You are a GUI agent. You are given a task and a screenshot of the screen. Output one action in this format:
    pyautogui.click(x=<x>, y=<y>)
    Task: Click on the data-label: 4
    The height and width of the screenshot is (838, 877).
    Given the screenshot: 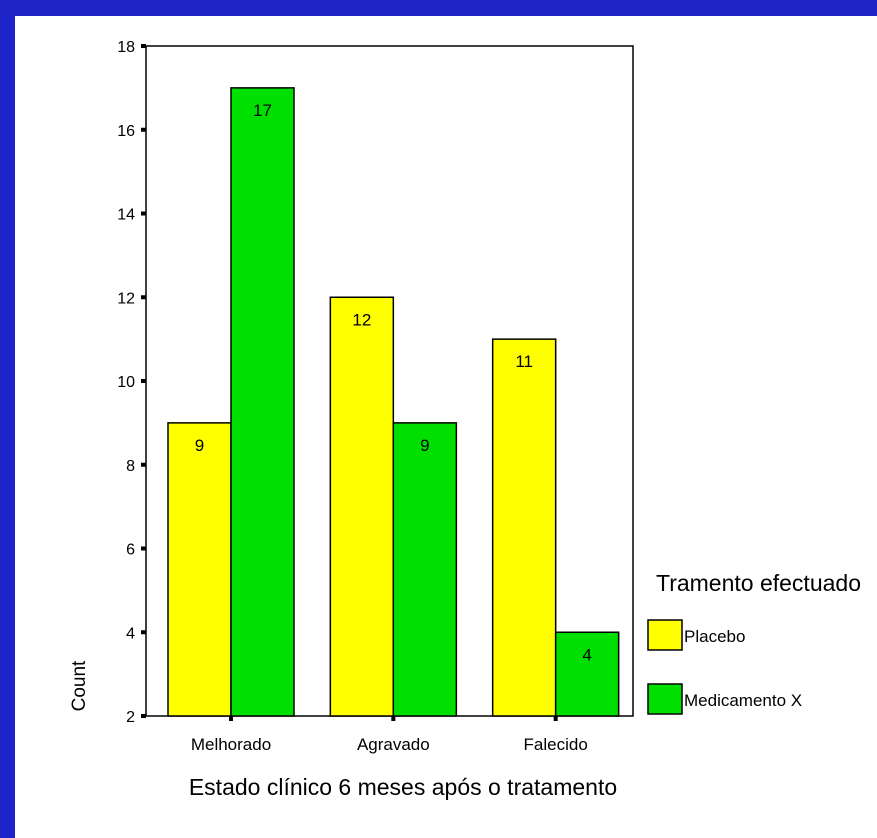 What is the action you would take?
    pyautogui.click(x=586, y=654)
    